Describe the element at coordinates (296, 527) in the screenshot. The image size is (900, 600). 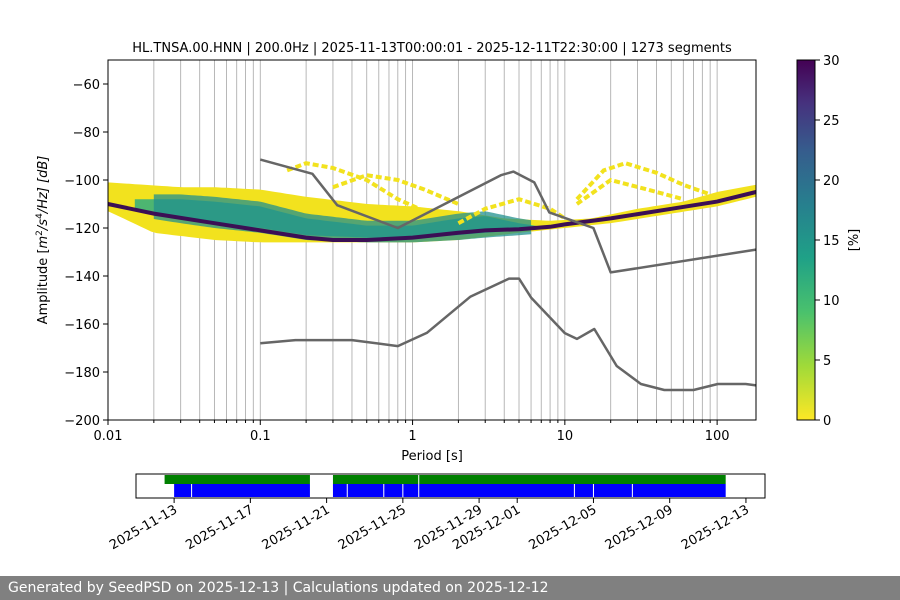
I see `timeline-tick-label: 2025-11-21` at that location.